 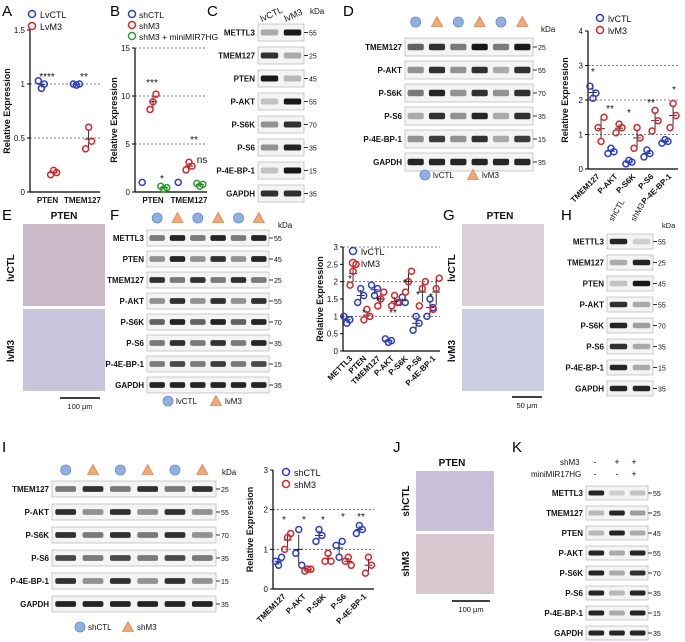 What do you see at coordinates (114, 120) in the screenshot?
I see `chartB-ylabel: Relative Expression` at bounding box center [114, 120].